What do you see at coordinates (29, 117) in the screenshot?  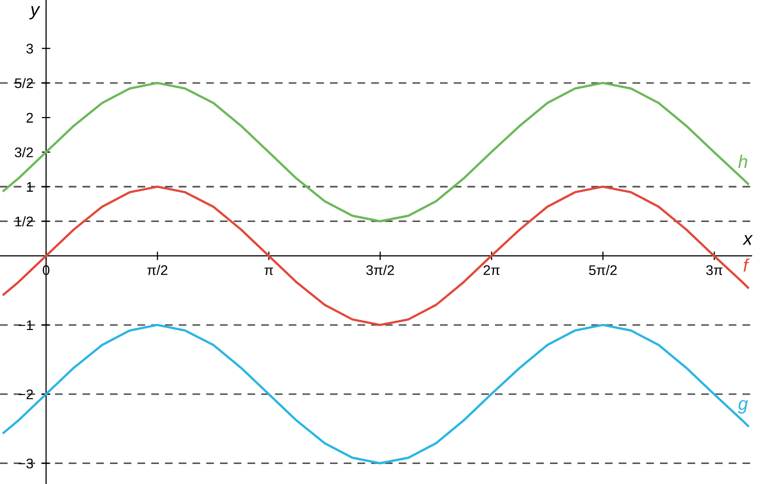 I see `y-tick-label: 2` at bounding box center [29, 117].